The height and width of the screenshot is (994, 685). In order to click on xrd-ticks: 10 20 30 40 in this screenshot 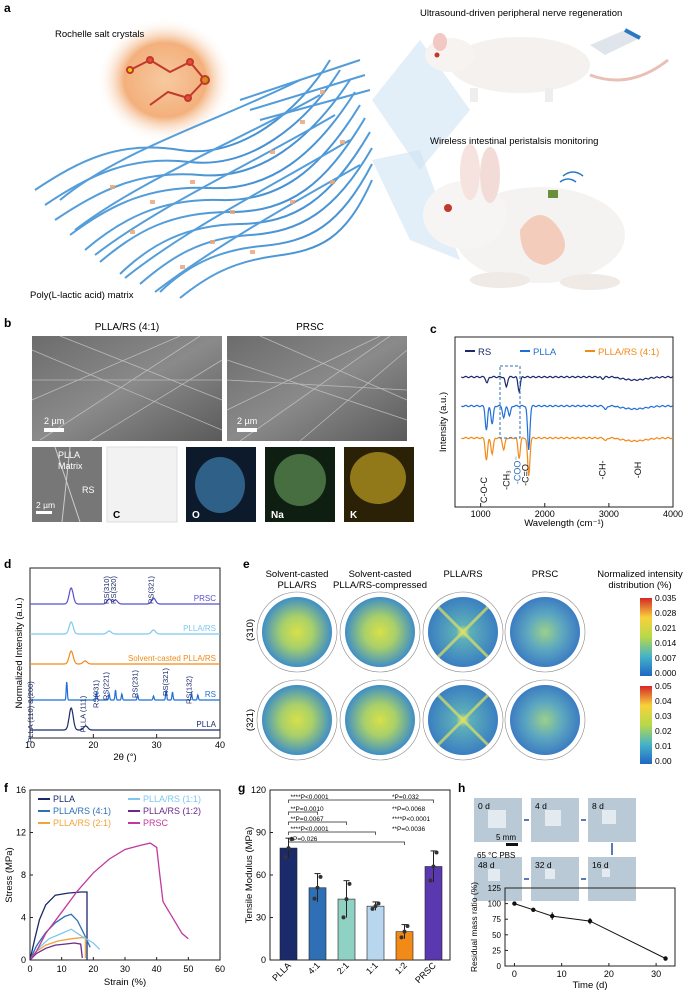, I will do `click(125, 742)`.